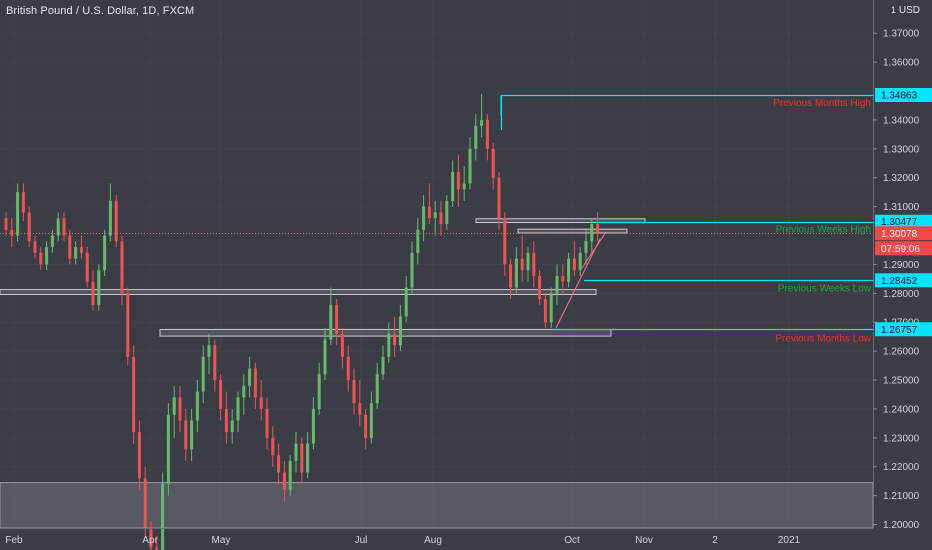 Image resolution: width=932 pixels, height=550 pixels. Describe the element at coordinates (901, 409) in the screenshot. I see `price-tick-label: 1.24000` at that location.